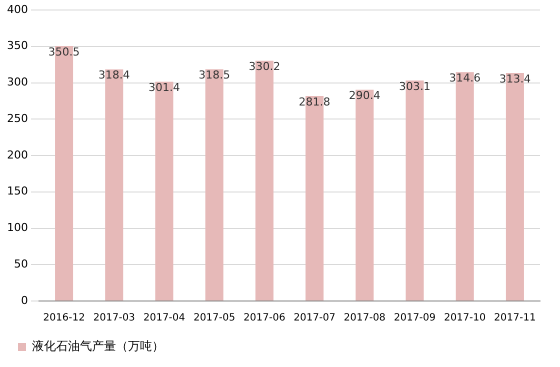 Image resolution: width=560 pixels, height=367 pixels. What do you see at coordinates (64, 51) in the screenshot?
I see `data-label: 350.5` at bounding box center [64, 51].